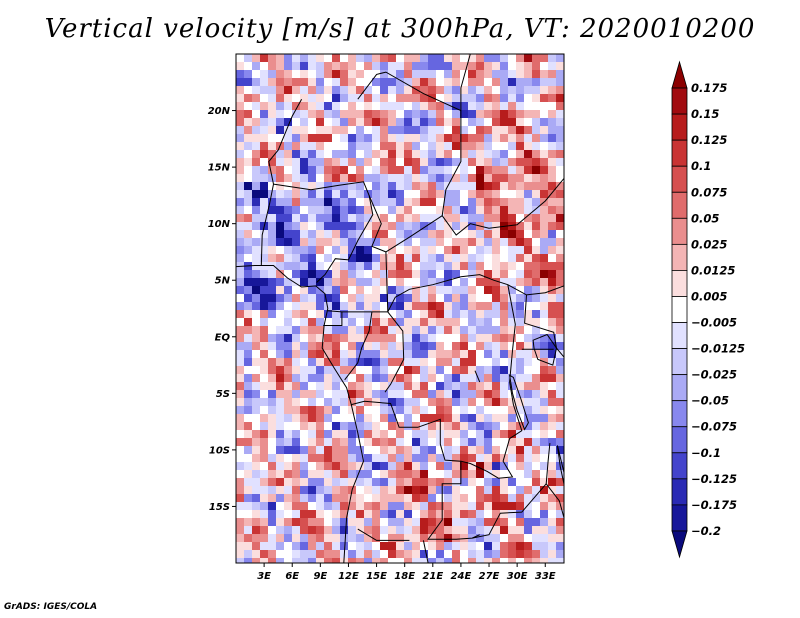 The height and width of the screenshot is (618, 800). What do you see at coordinates (383, 534) in the screenshot?
I see `boundary-line` at bounding box center [383, 534].